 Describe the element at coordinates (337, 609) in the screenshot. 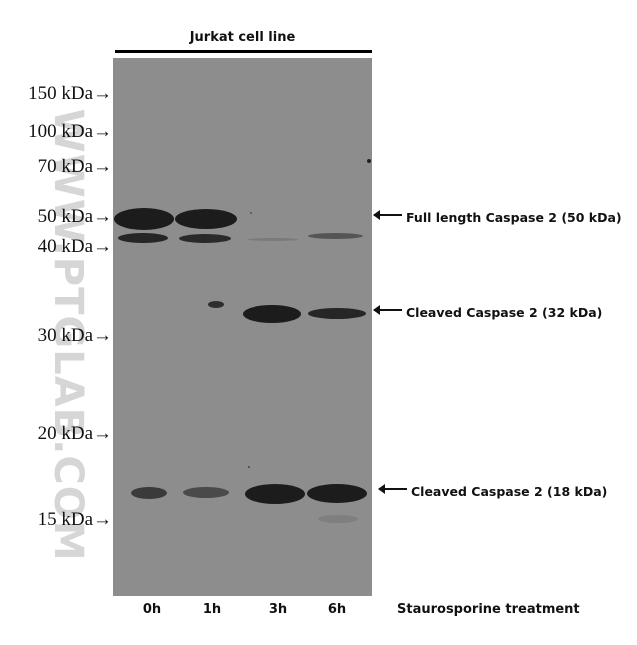

I see `lane-label-6h: 6h` at that location.